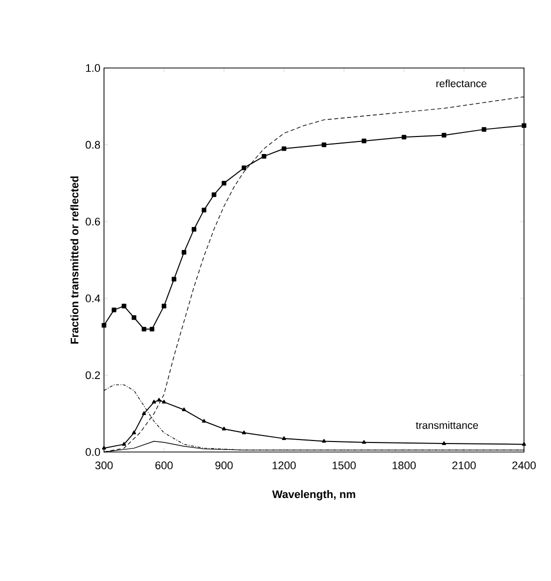  Describe the element at coordinates (93, 452) in the screenshot. I see `y-tick-label: 0.0` at that location.